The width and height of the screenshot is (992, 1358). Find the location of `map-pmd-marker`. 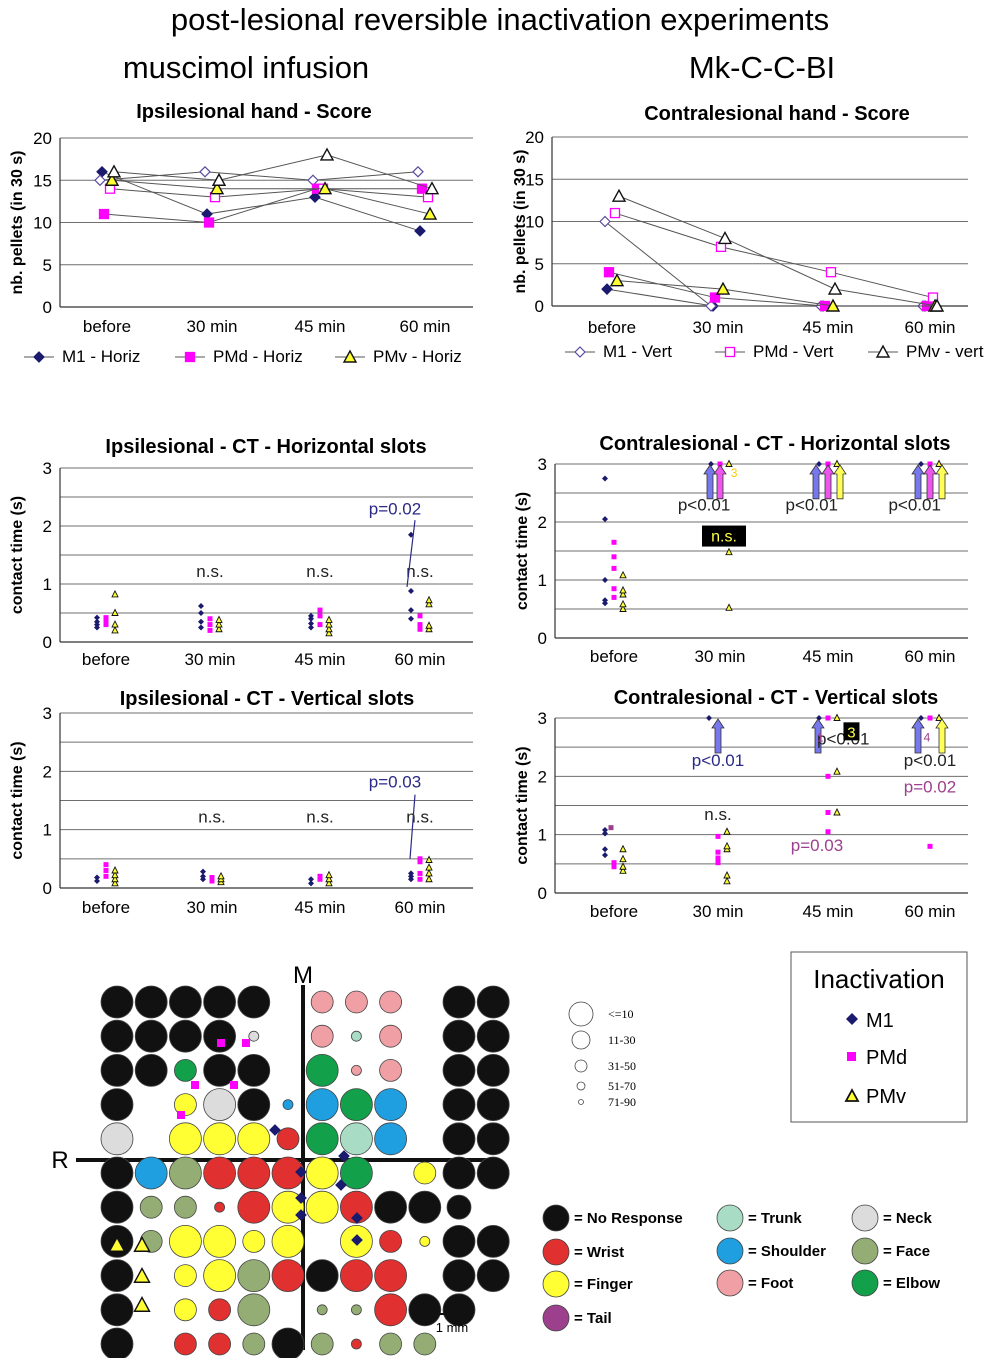

map-pmd-marker is located at coordinates (234, 1085).